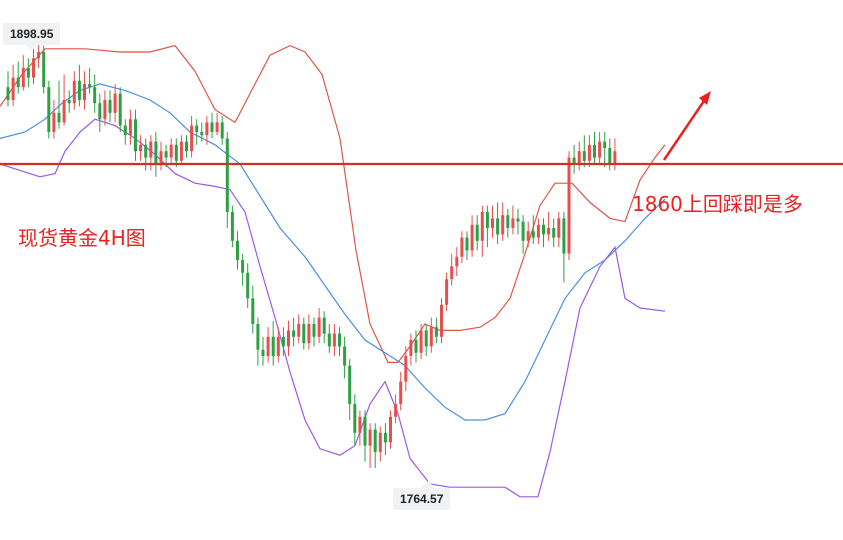 The image size is (843, 540). I want to click on upward-arrow-icon, so click(686, 126).